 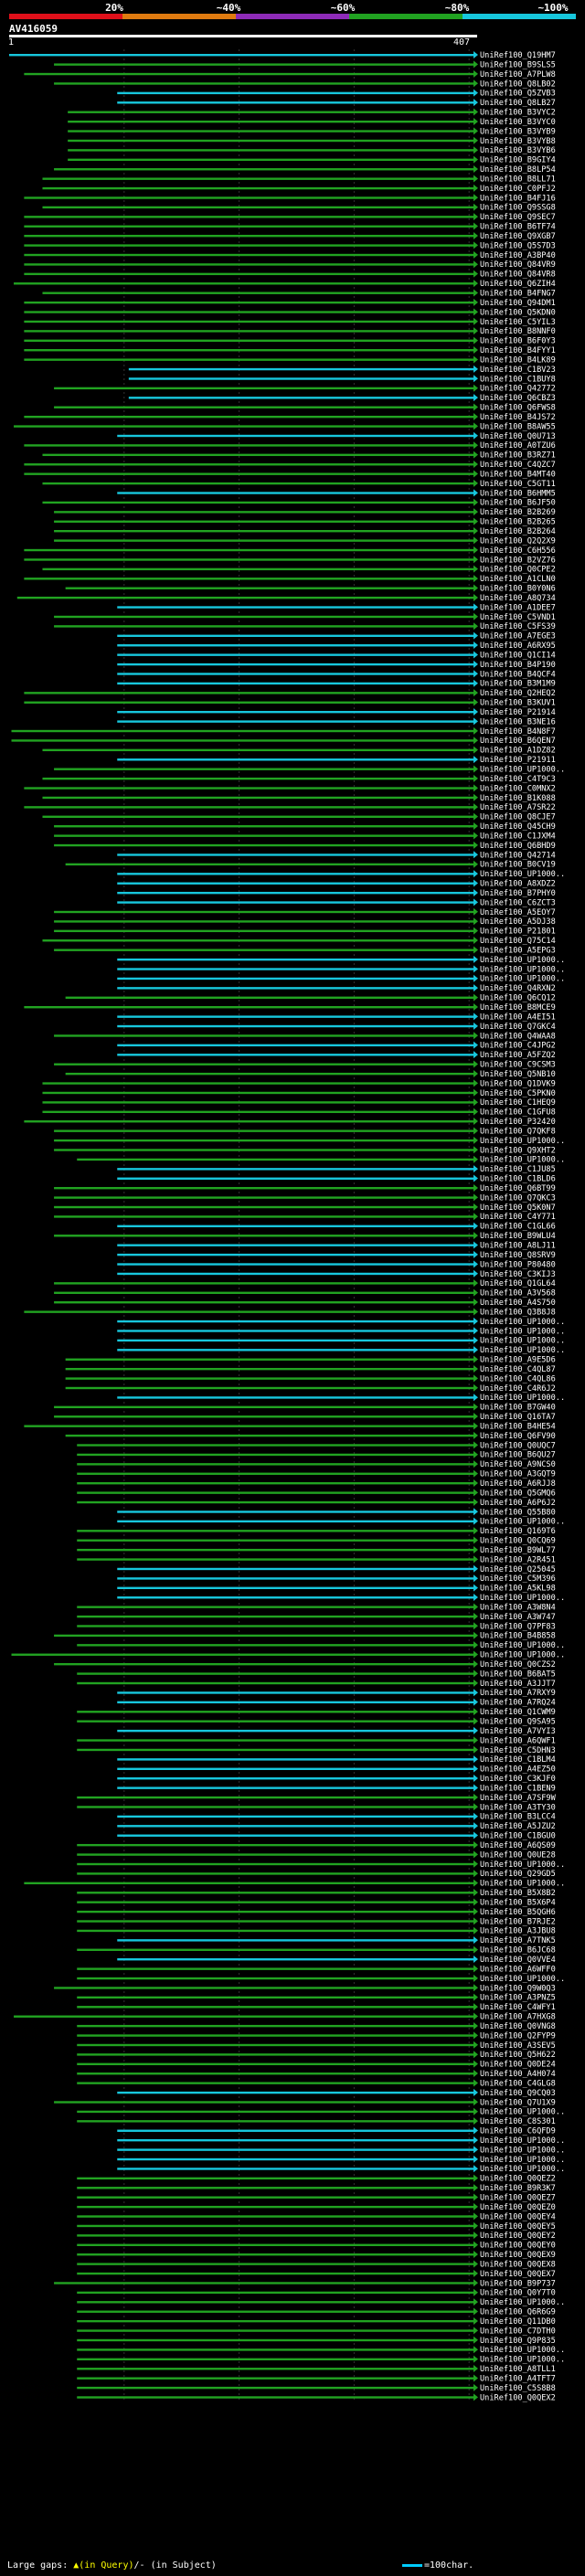 What do you see at coordinates (518, 1626) in the screenshot?
I see `hit-label: UniRef100_Q7PF83` at bounding box center [518, 1626].